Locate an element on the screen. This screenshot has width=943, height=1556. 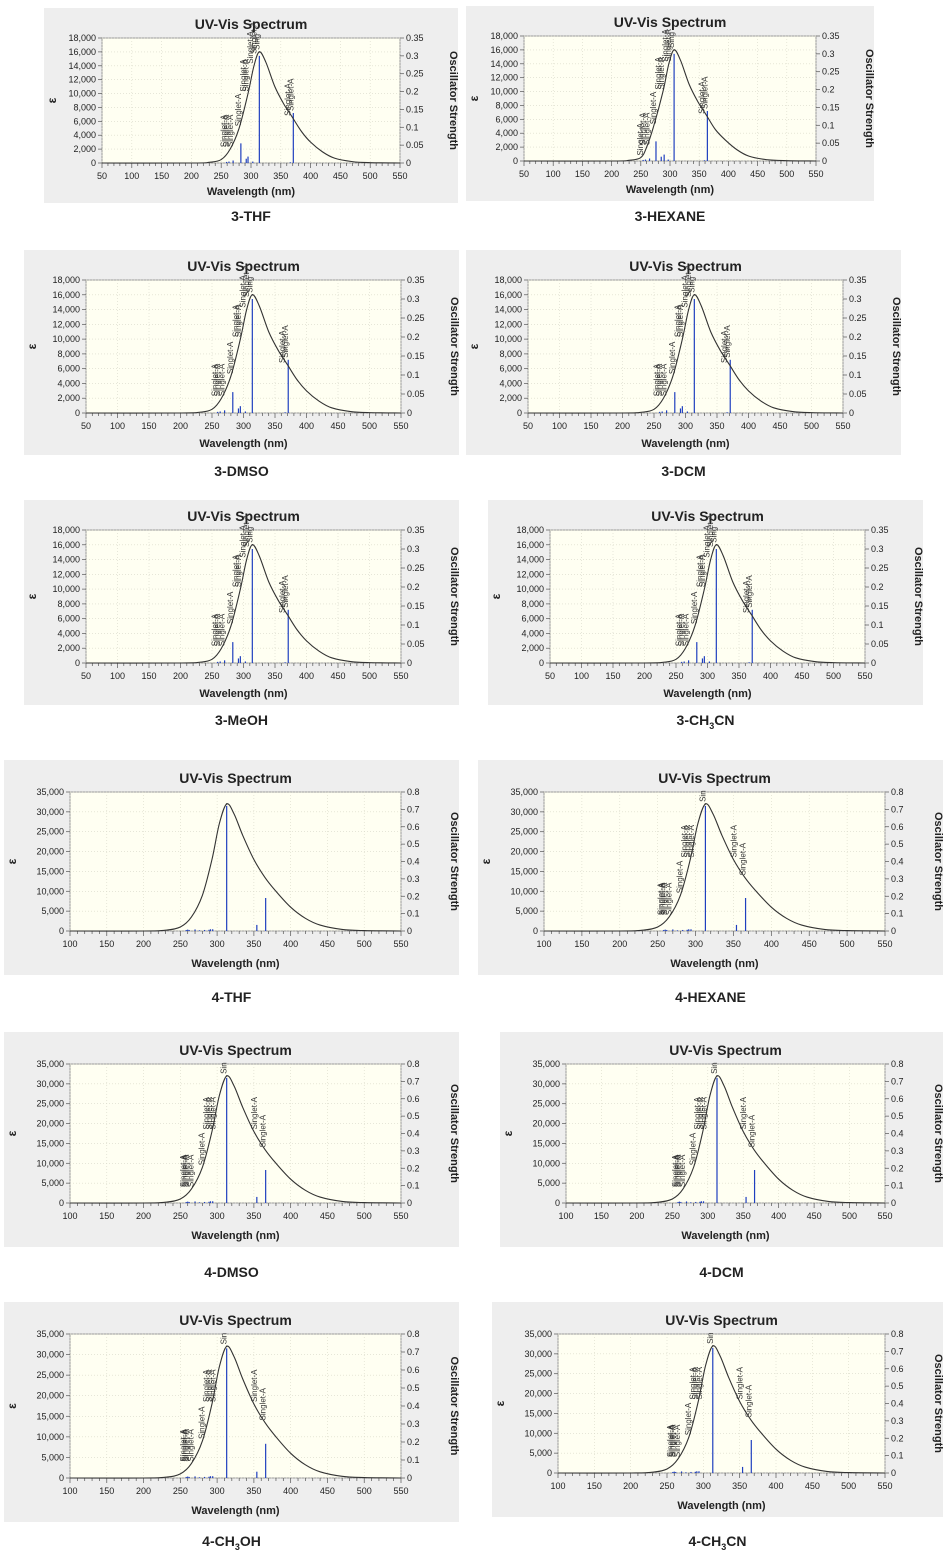
y2-tick-label: 0.2 is located at coordinates (413, 587).